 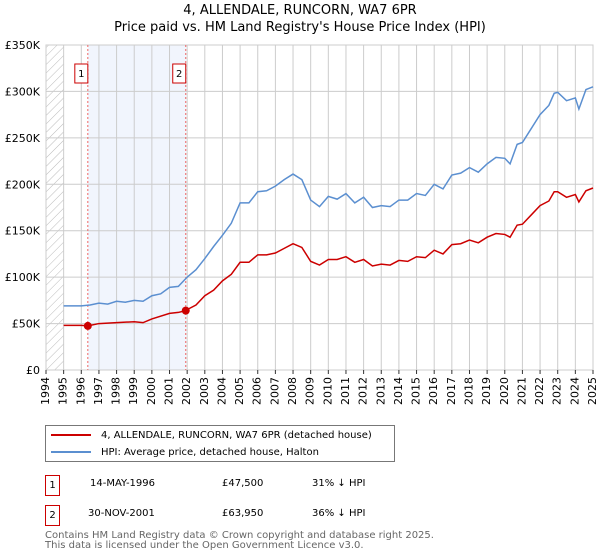 What do you see at coordinates (123, 483) in the screenshot?
I see `transaction-date: 14-MAY-1996` at bounding box center [123, 483].